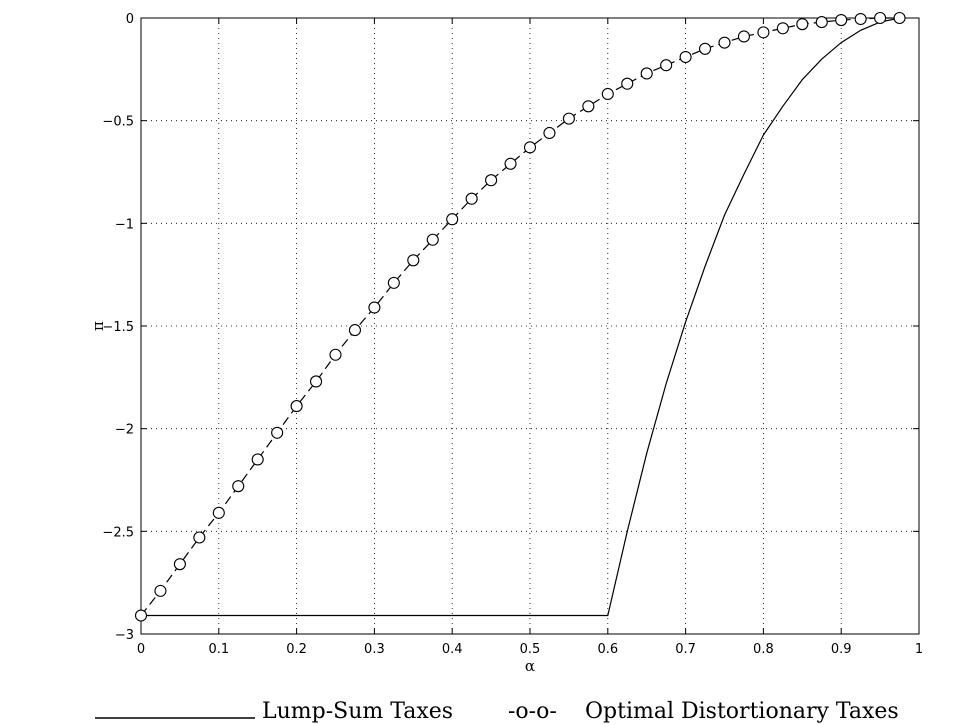 The width and height of the screenshot is (979, 725). I want to click on x-tick-label: 0.8, so click(763, 649).